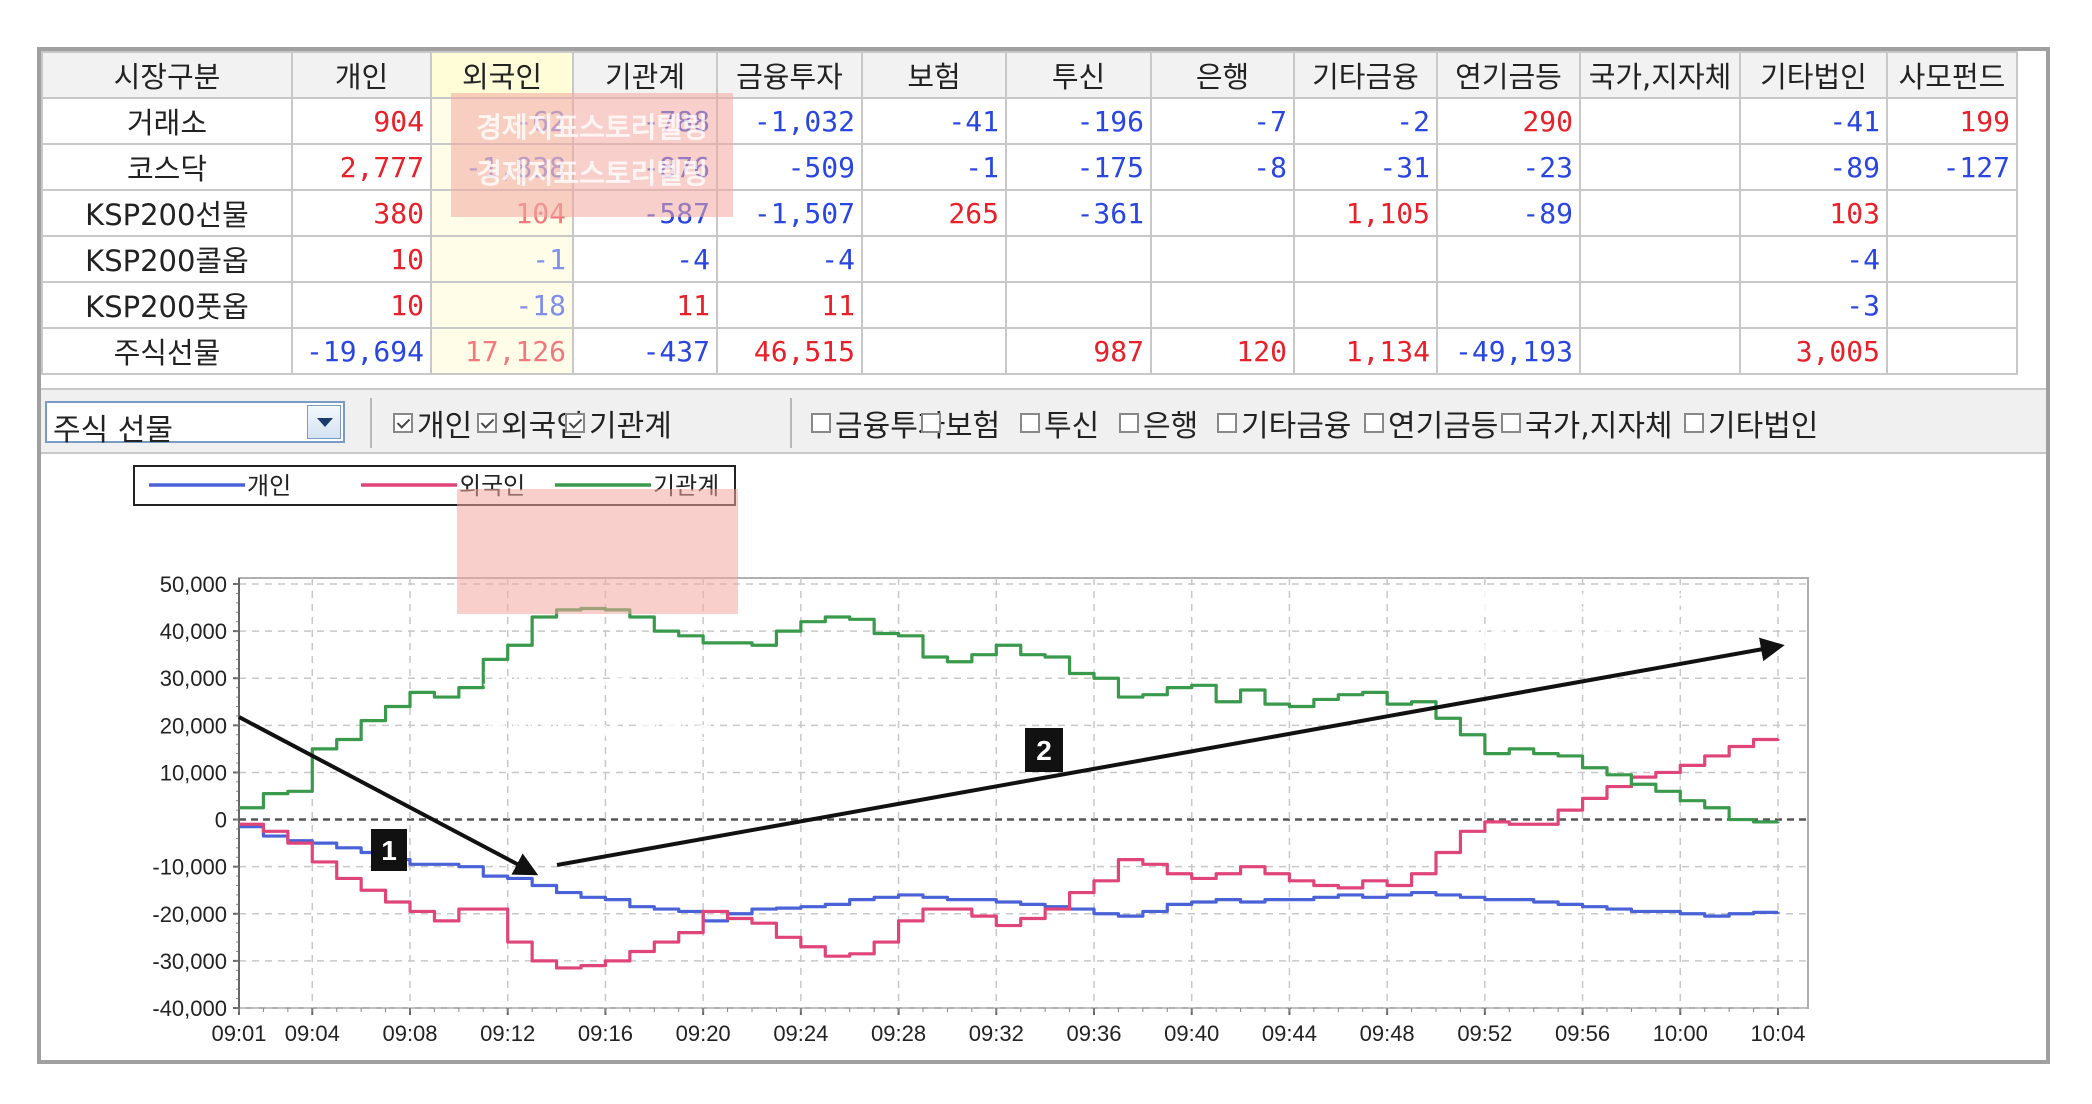  What do you see at coordinates (789, 121) in the screenshot?
I see `table-cell: -1,032` at bounding box center [789, 121].